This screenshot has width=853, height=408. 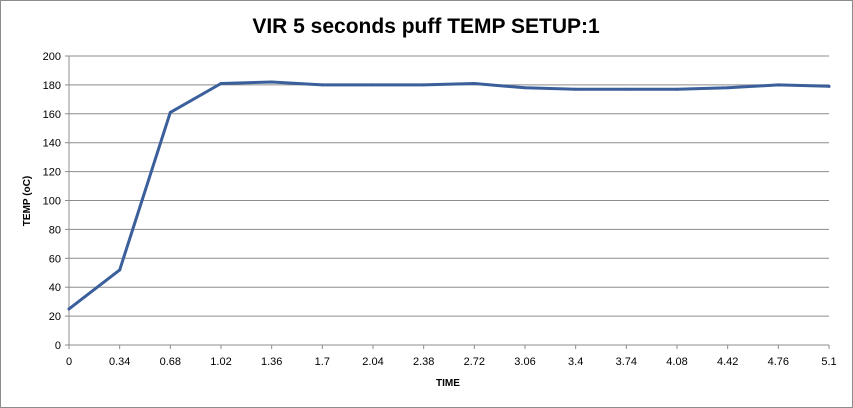 I want to click on chart-title: VIR 5 seconds puff TEMP SETUP:1, so click(x=426, y=26).